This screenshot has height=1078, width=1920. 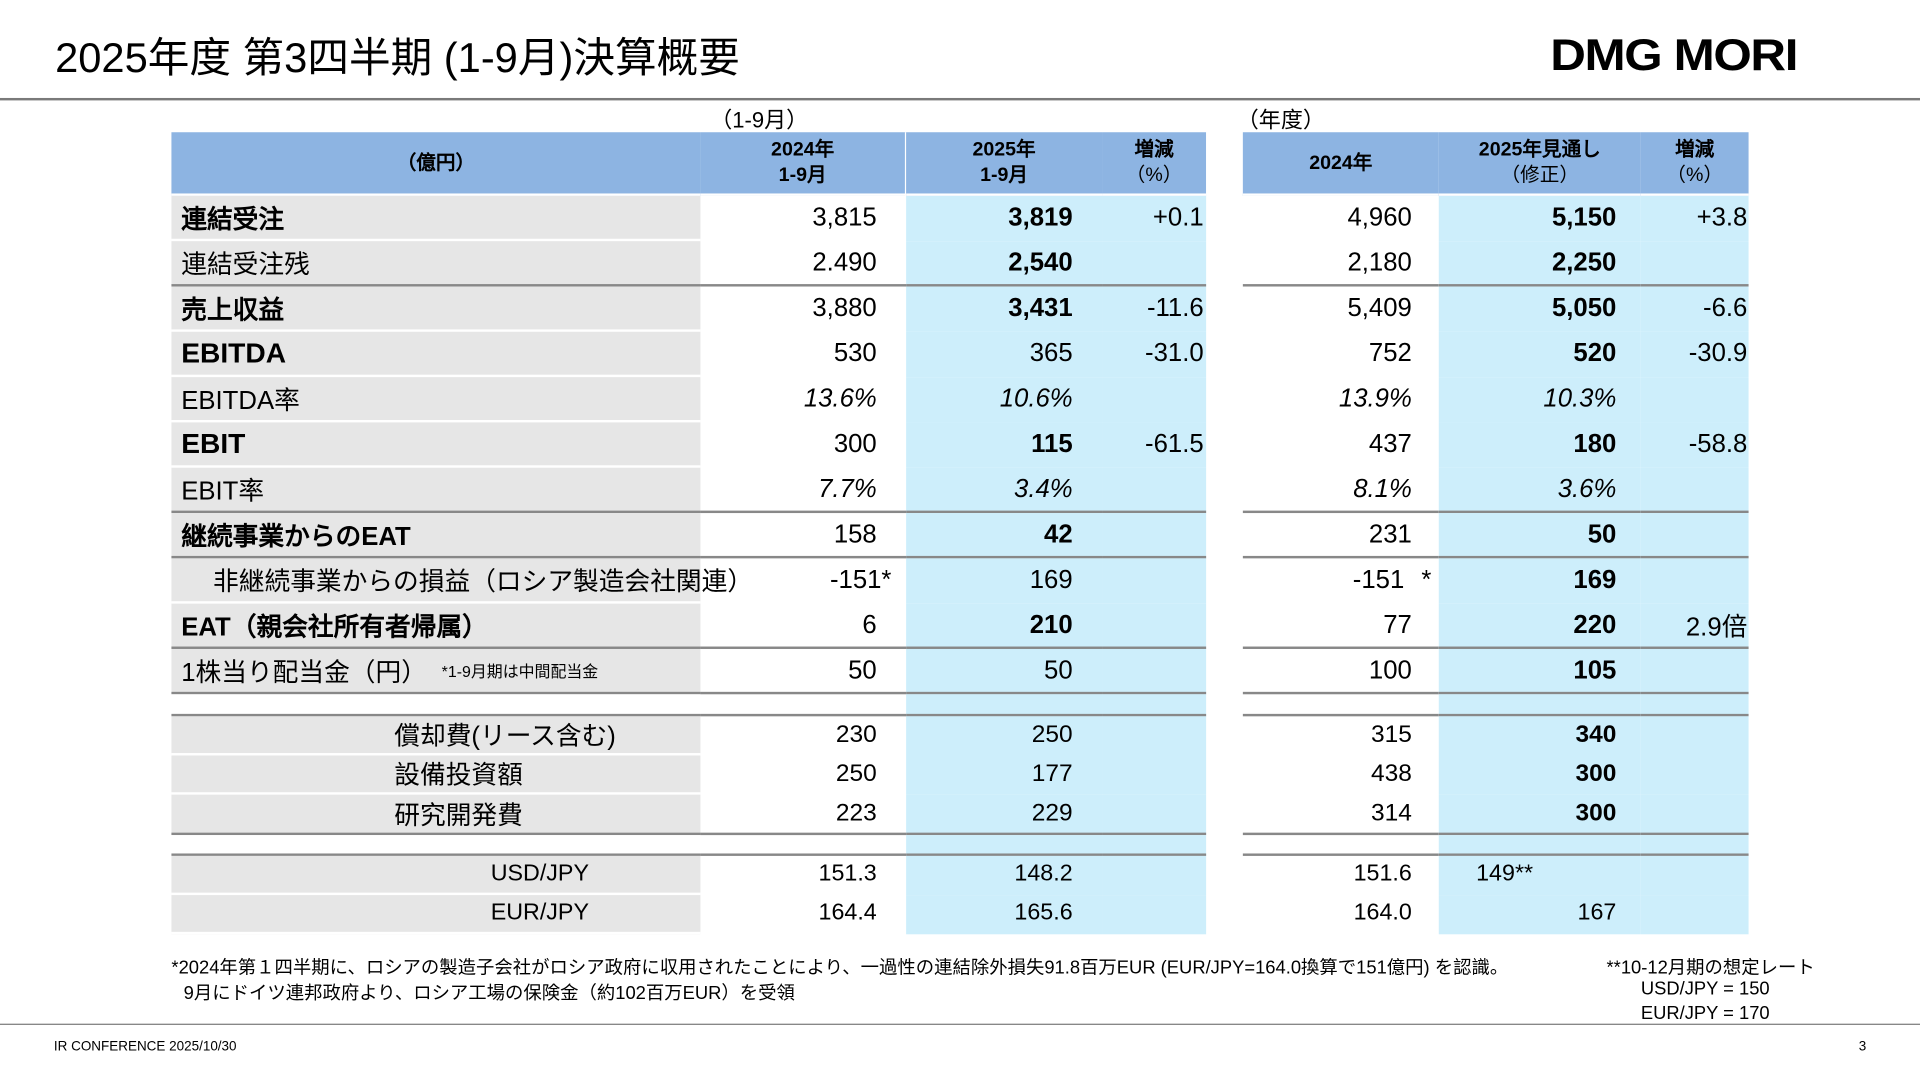 I want to click on value-2024-ytd, so click(x=803, y=845).